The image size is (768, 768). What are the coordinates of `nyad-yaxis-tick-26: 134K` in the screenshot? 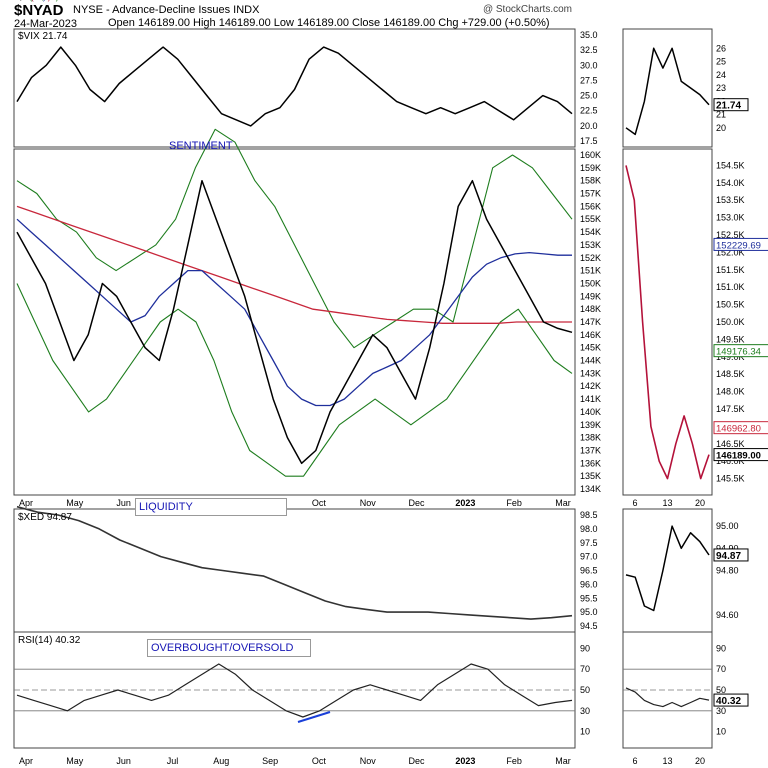 It's located at (590, 489).